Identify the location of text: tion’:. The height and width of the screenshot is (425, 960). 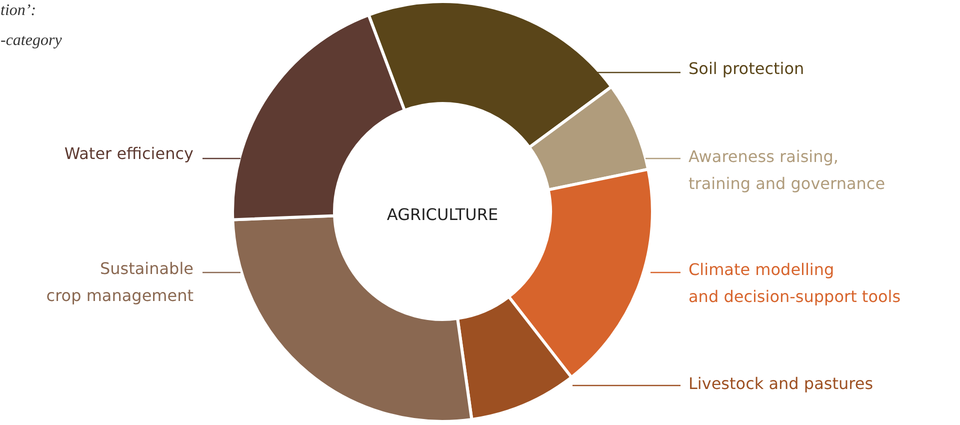
(18, 10).